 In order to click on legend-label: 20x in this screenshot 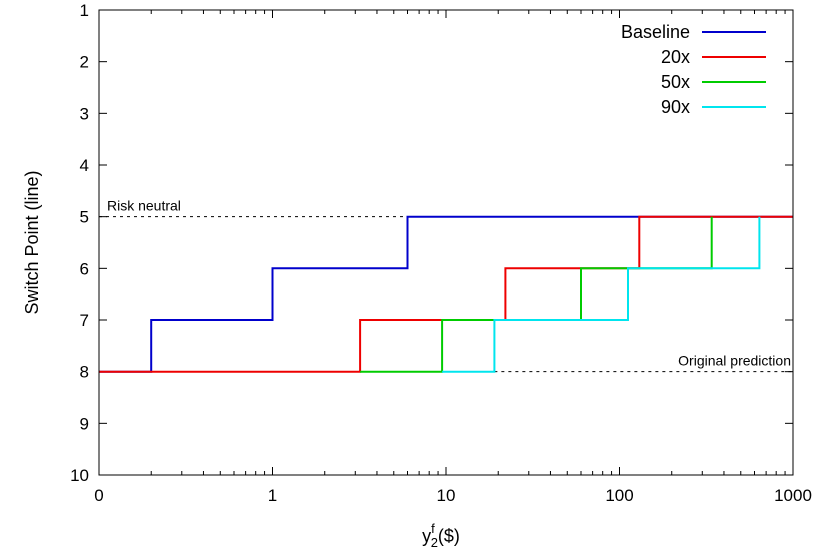, I will do `click(675, 57)`.